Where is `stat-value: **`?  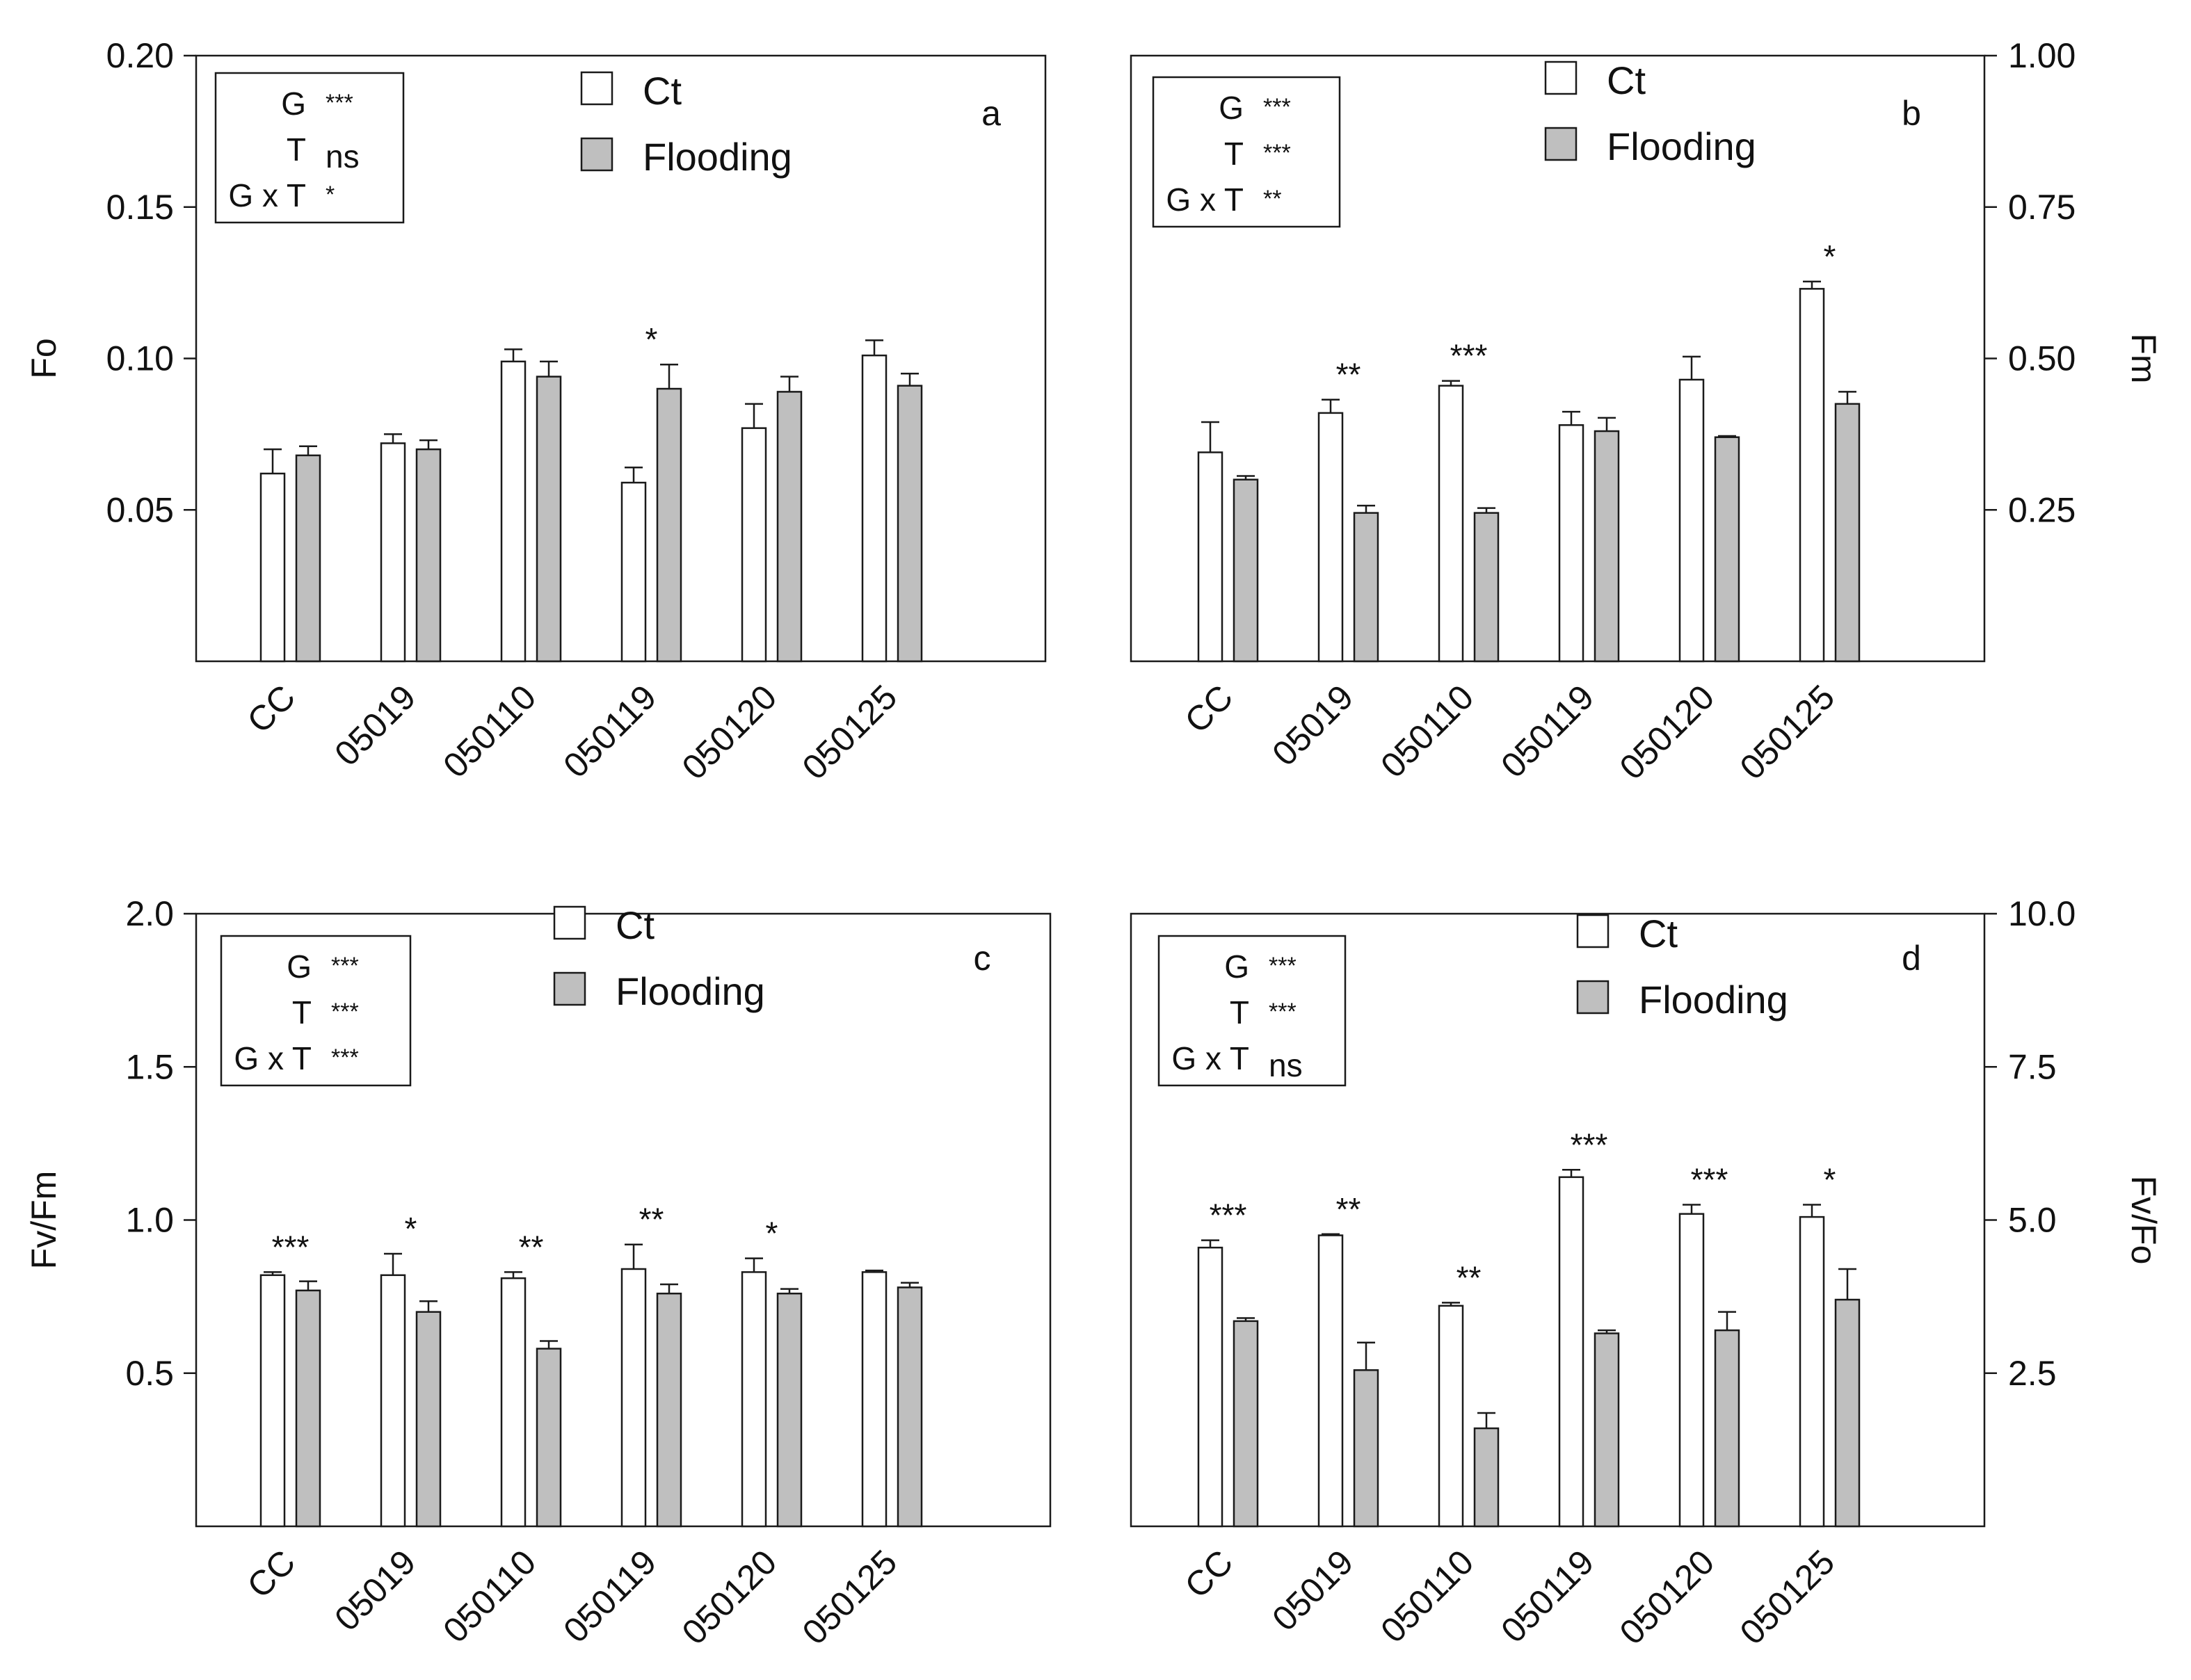 stat-value: ** is located at coordinates (1272, 199).